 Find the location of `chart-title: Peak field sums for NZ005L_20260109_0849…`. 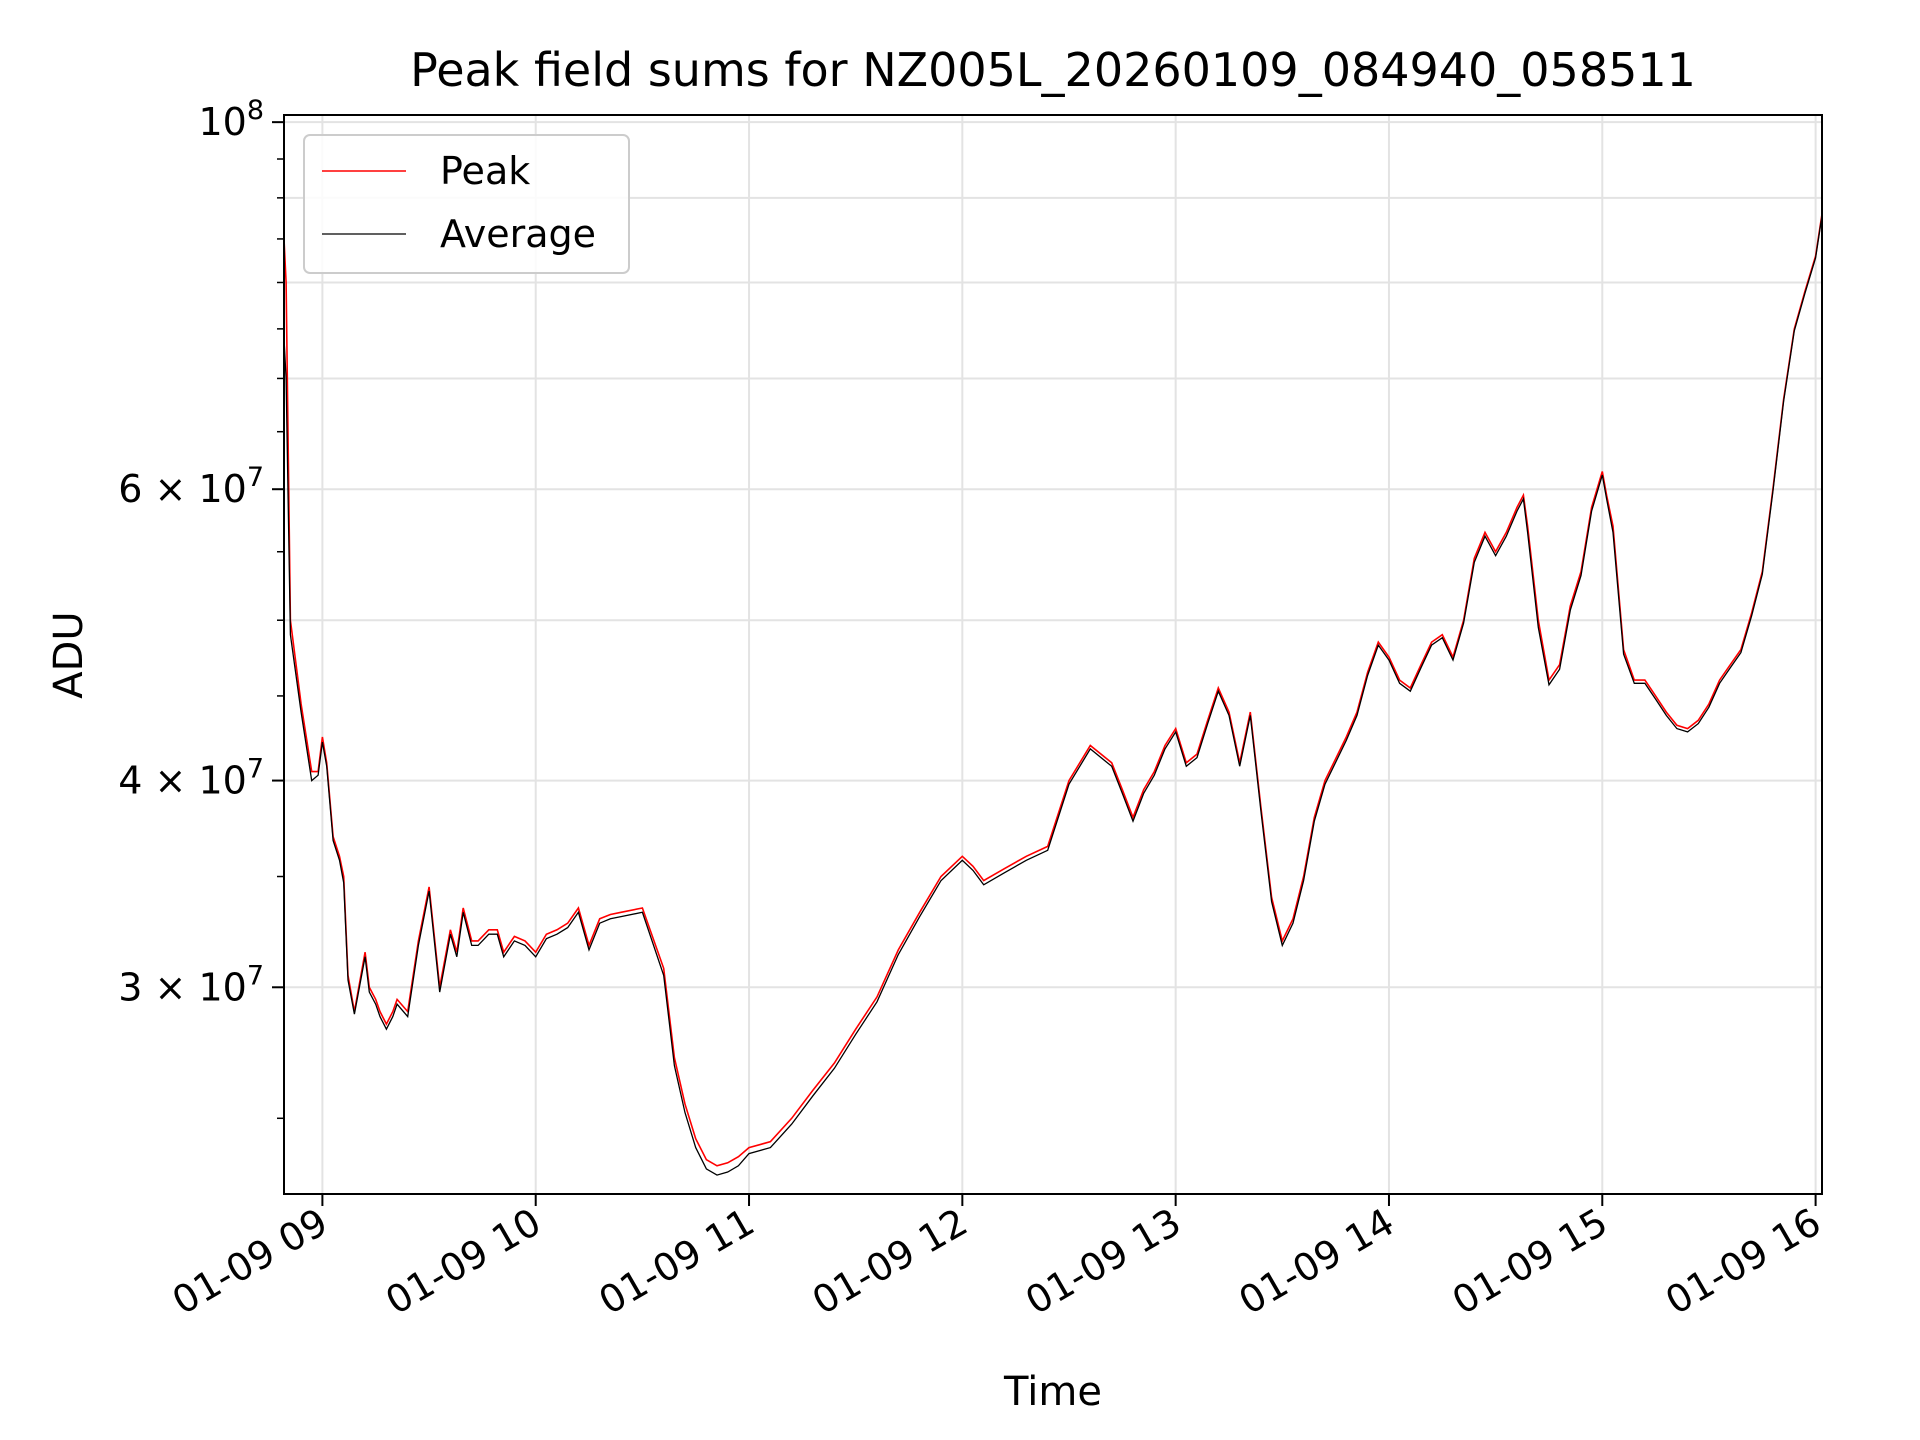

chart-title: Peak field sums for NZ005L_20260109_0849… is located at coordinates (1053, 70).